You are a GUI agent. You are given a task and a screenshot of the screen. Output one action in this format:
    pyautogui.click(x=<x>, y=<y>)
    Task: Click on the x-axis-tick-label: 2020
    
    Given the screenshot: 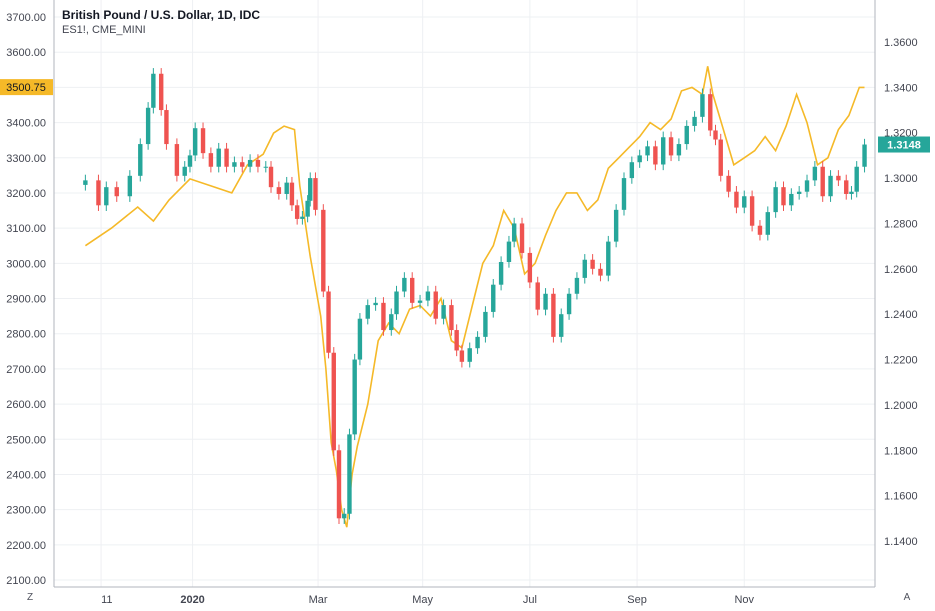 What is the action you would take?
    pyautogui.click(x=192, y=600)
    